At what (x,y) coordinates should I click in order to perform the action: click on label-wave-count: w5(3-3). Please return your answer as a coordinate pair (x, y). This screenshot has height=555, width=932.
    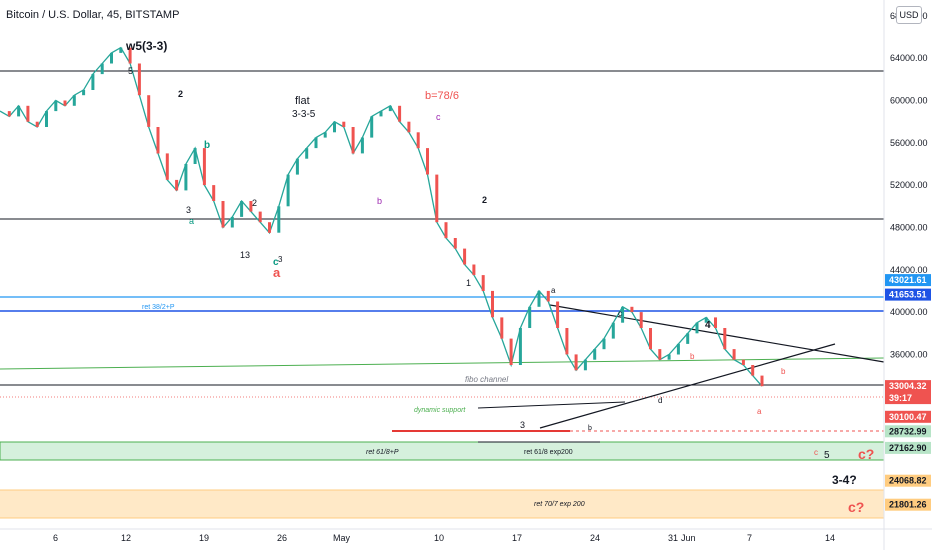
    Looking at the image, I should click on (146, 46).